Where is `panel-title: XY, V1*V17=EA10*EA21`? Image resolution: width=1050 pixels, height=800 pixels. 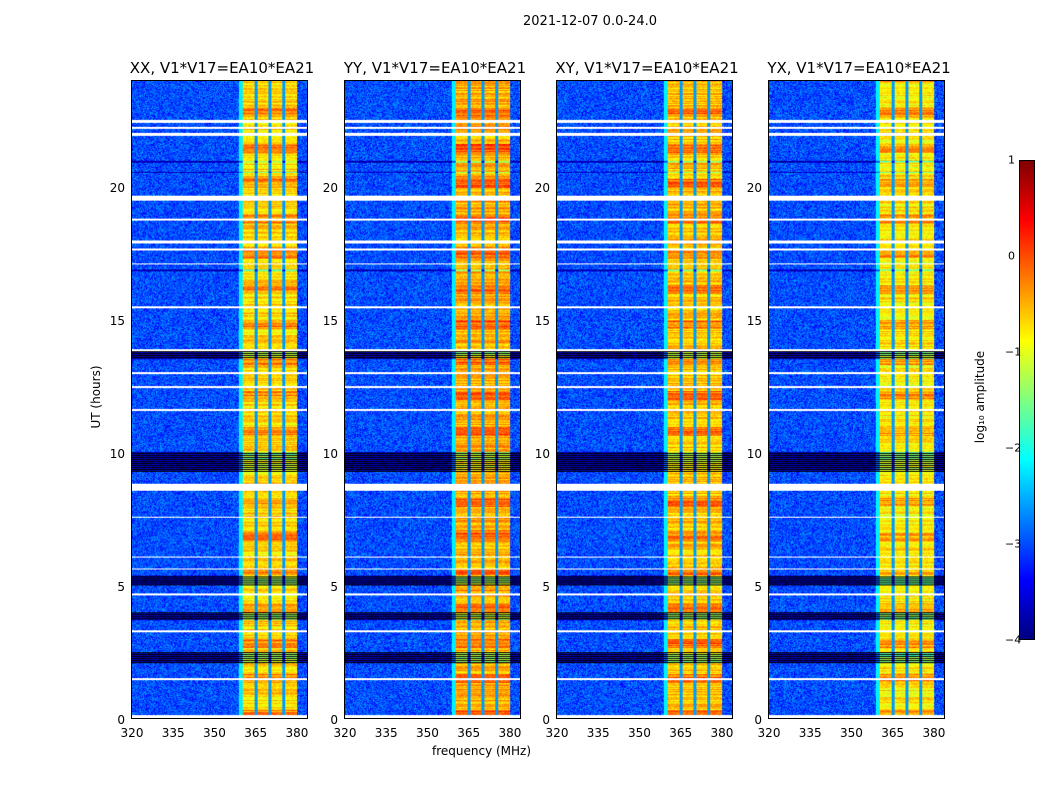 panel-title: XY, V1*V17=EA10*EA21 is located at coordinates (647, 68).